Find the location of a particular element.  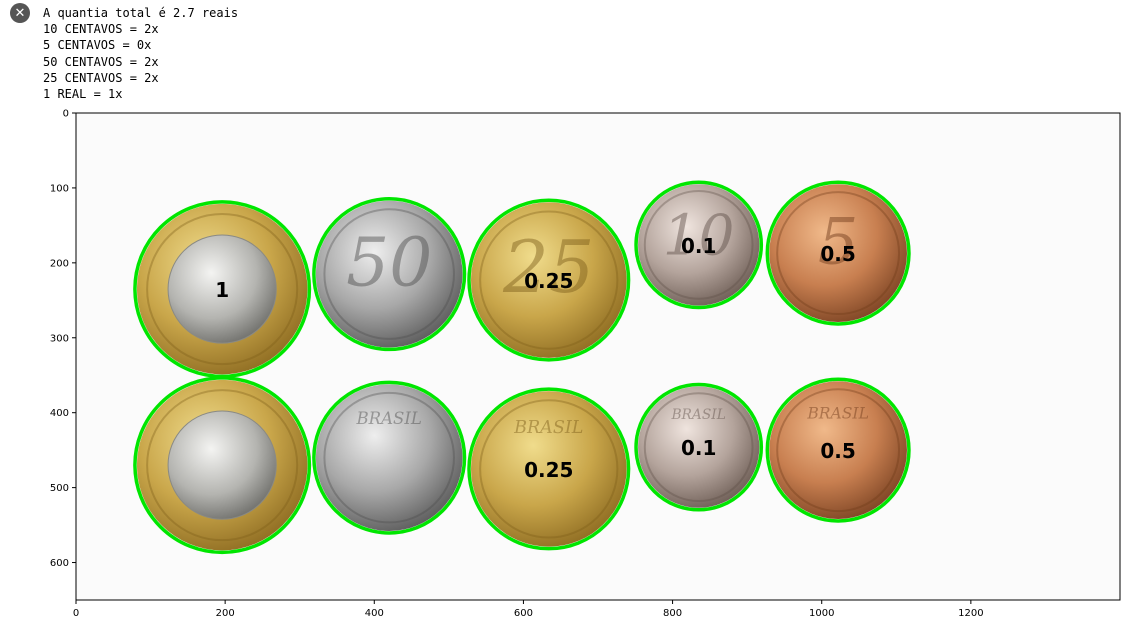

coin-value-label: 1 is located at coordinates (222, 290).